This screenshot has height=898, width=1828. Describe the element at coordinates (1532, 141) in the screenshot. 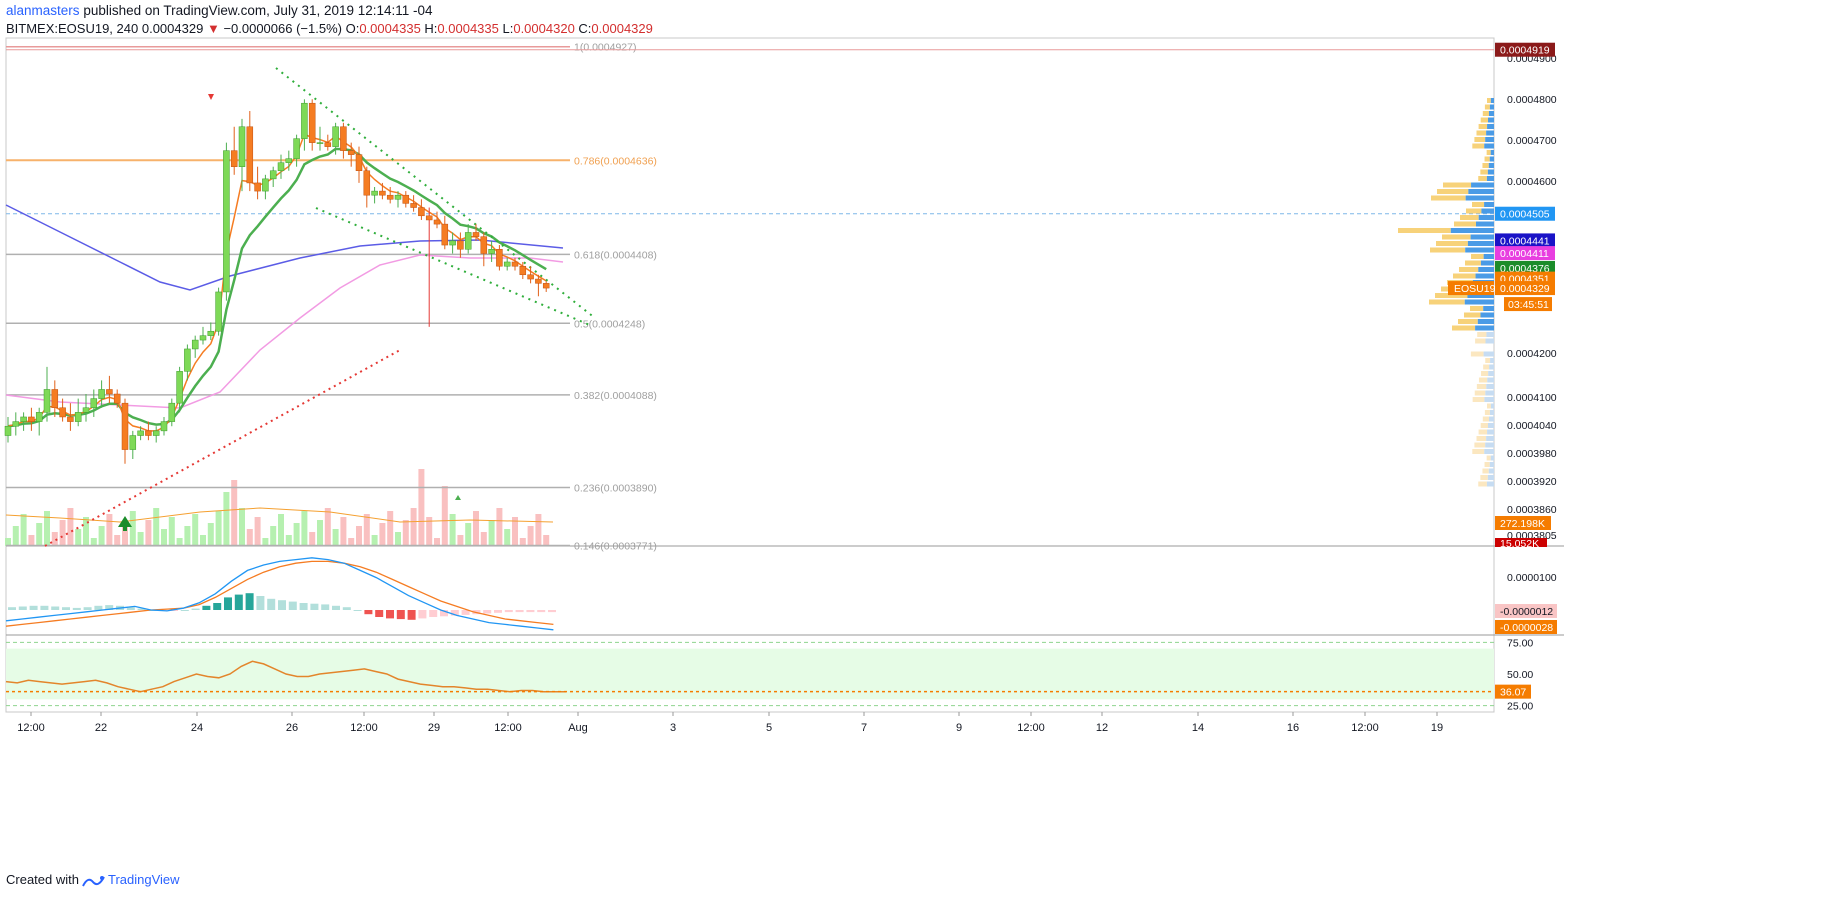

I see `price-axis-tick: 0.0004700` at that location.